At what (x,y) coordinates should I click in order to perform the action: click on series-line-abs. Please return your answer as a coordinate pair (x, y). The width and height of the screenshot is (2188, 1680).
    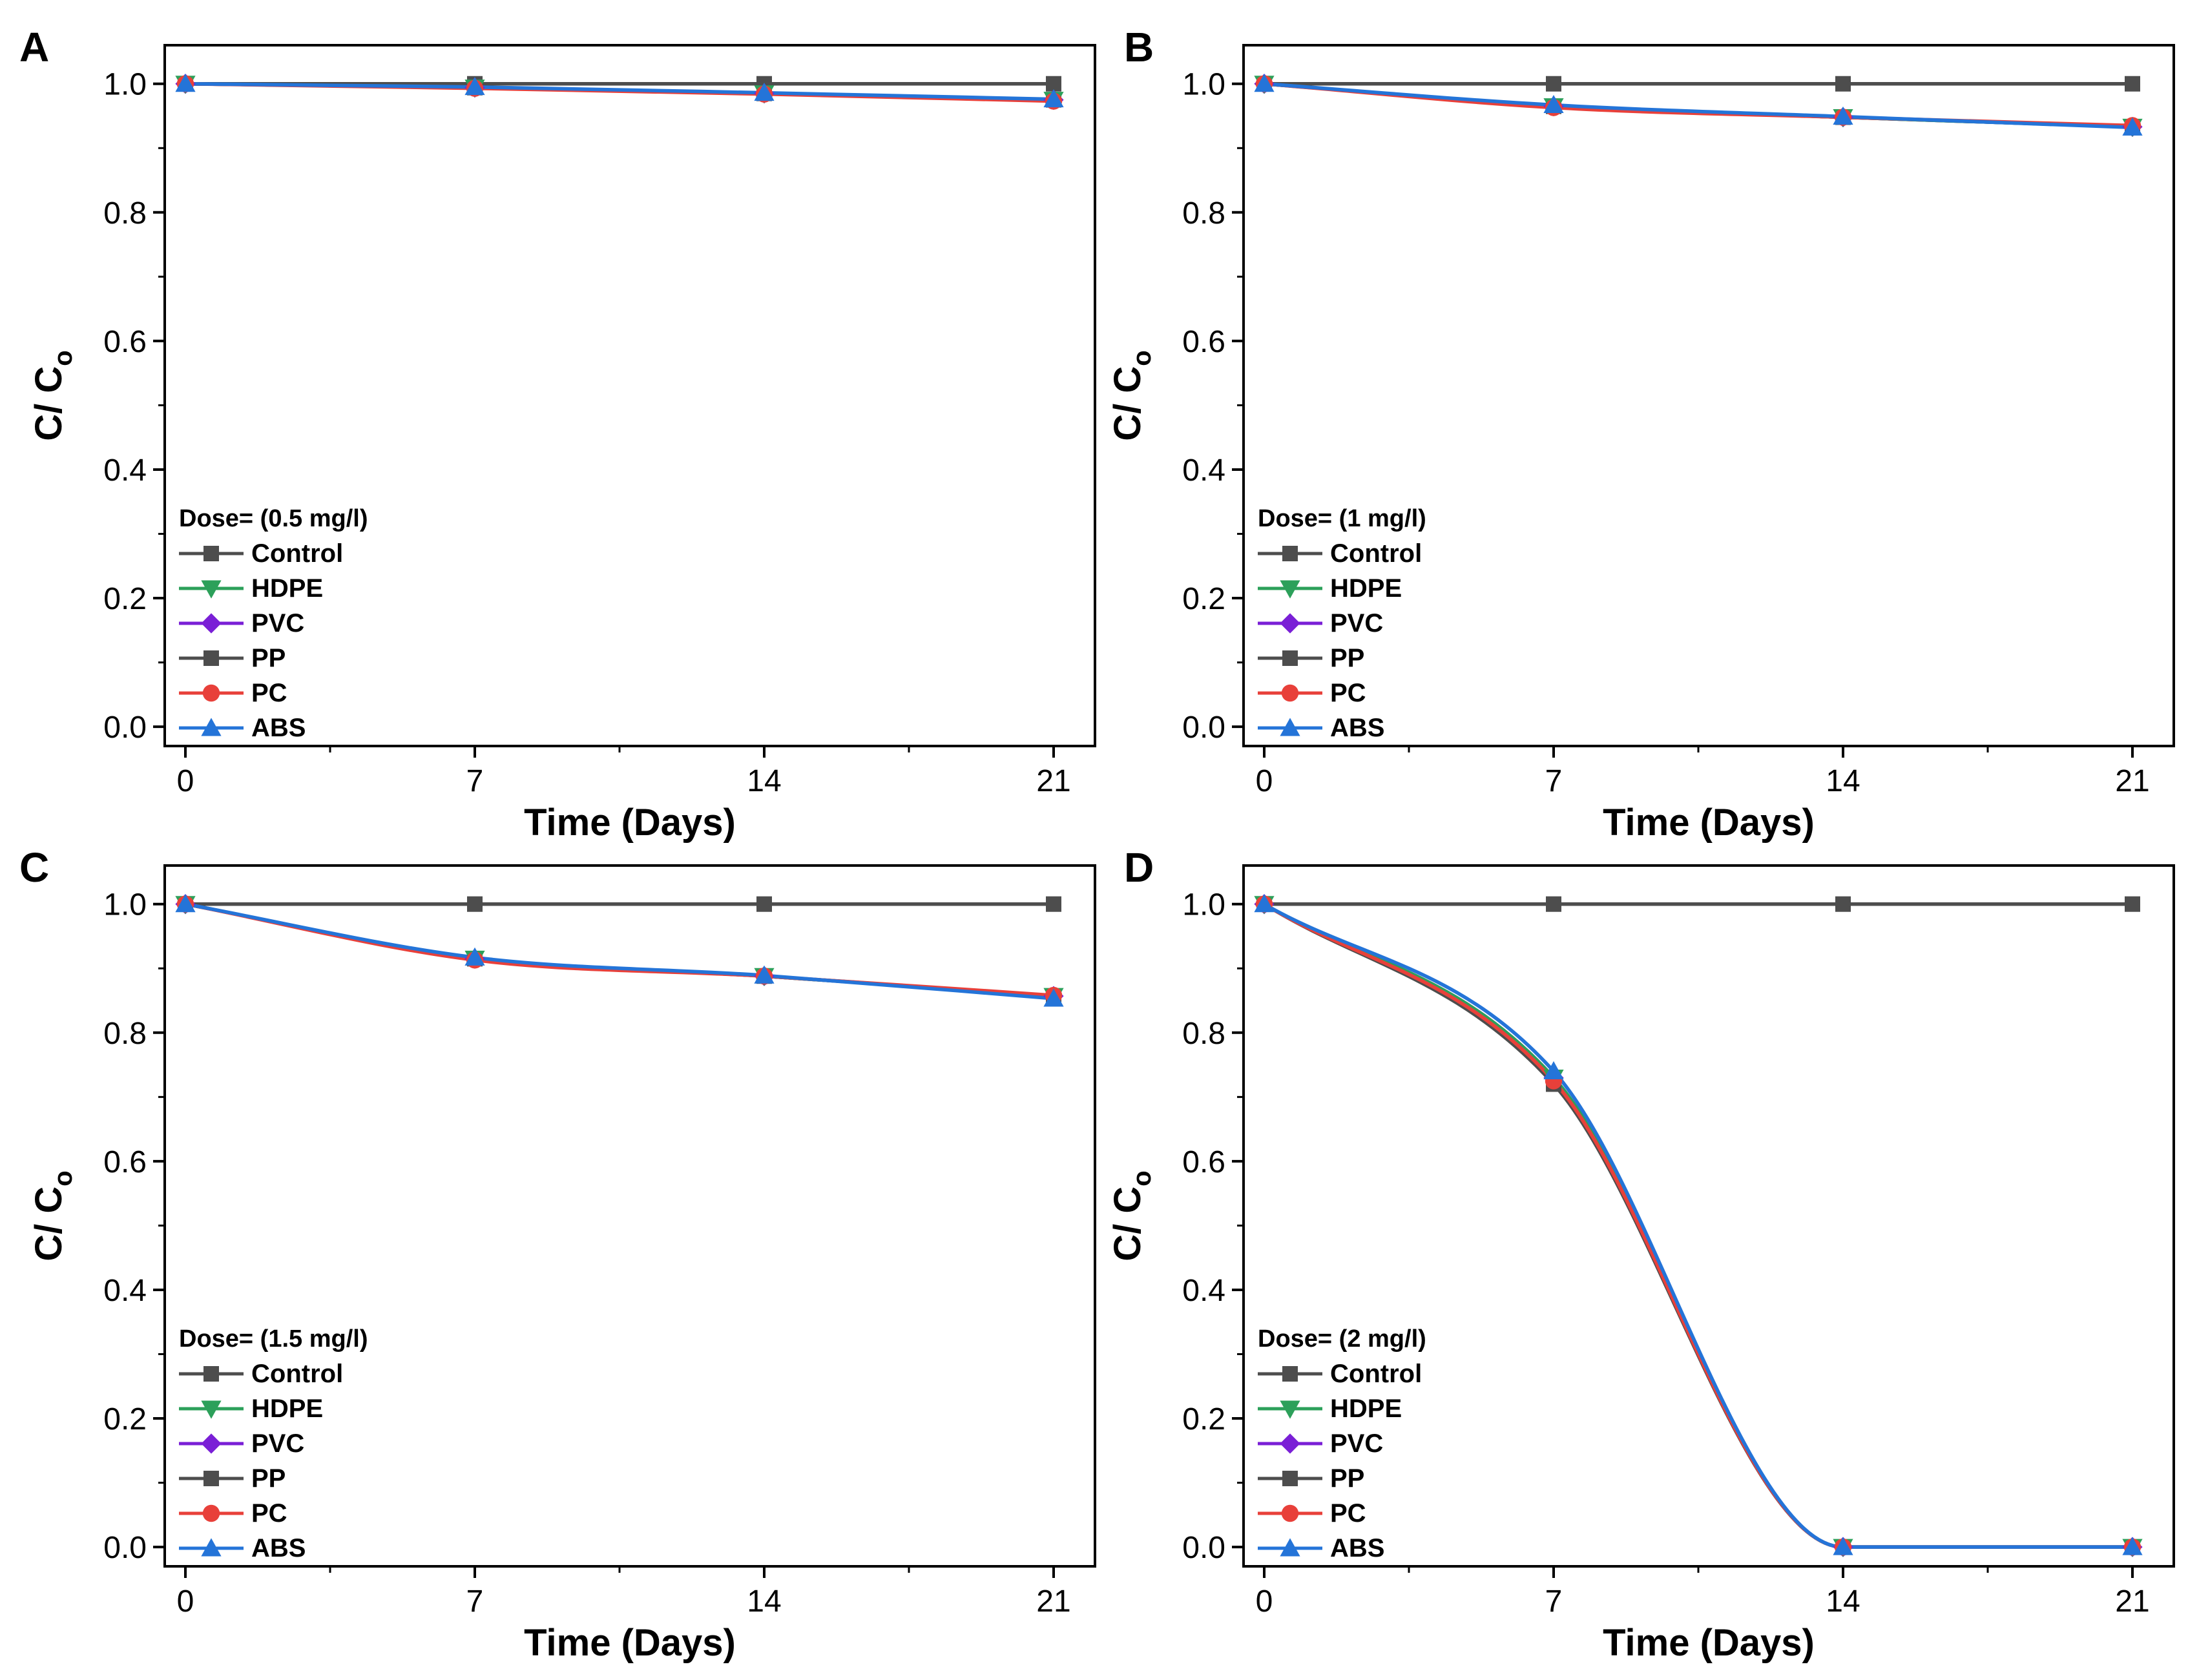
    Looking at the image, I should click on (619, 91).